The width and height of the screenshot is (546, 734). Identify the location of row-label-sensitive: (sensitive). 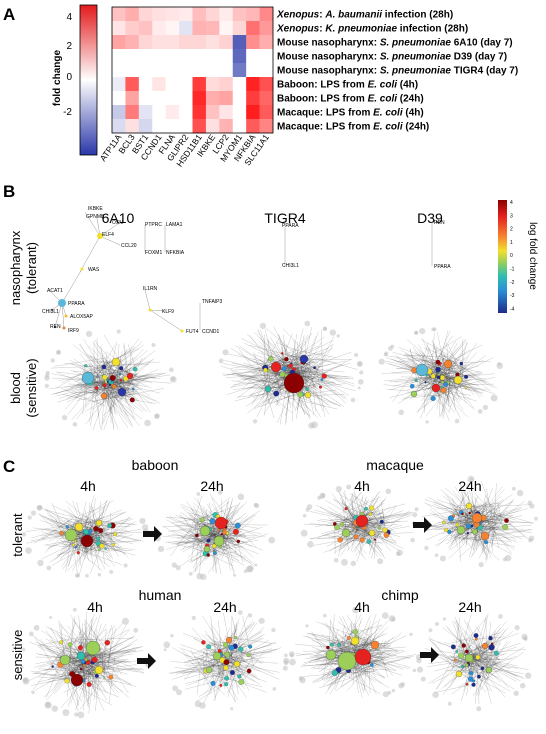
(31, 387).